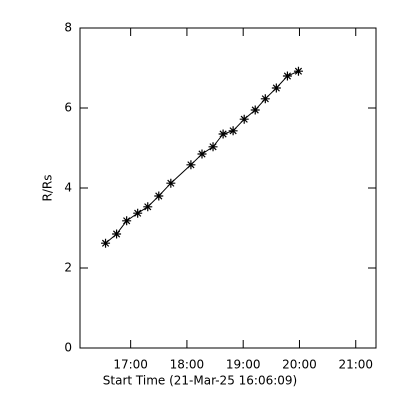 This screenshot has width=400, height=400. I want to click on y-tick-label: 2, so click(68, 268).